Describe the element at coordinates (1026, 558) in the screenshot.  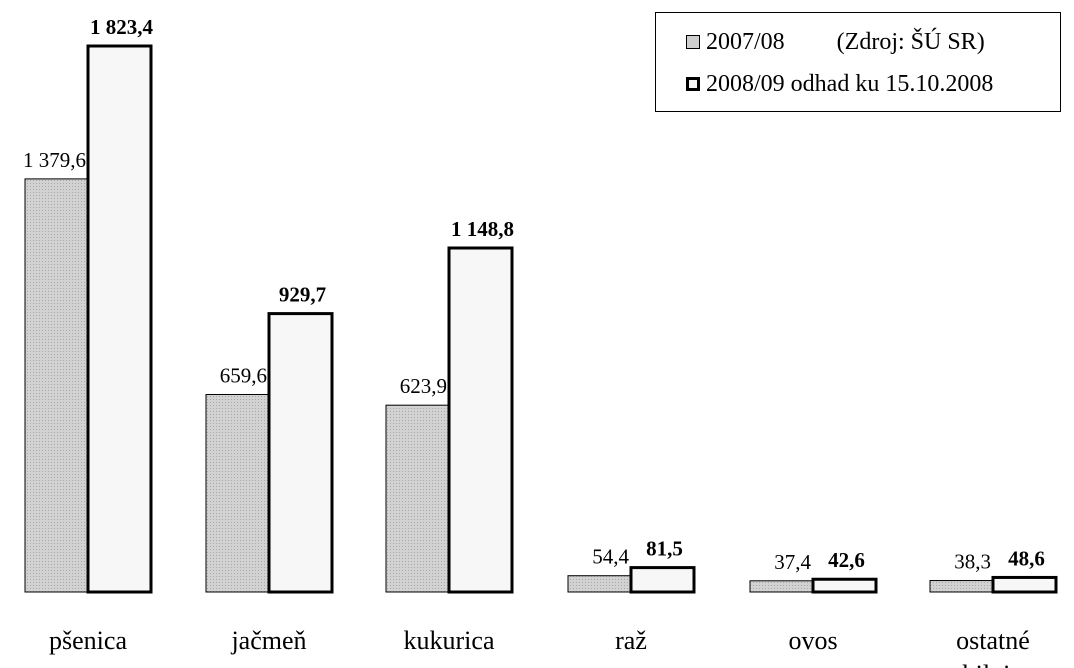
I see `value-label-ostatne-obilniny-s2: 48,6` at that location.